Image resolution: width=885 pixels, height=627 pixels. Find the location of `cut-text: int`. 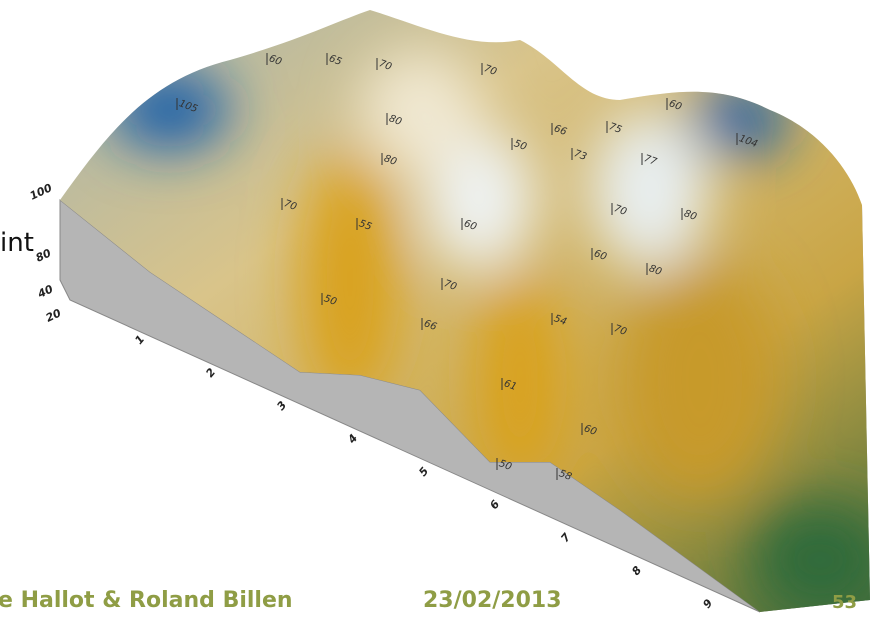

cut-text: int is located at coordinates (17, 243).